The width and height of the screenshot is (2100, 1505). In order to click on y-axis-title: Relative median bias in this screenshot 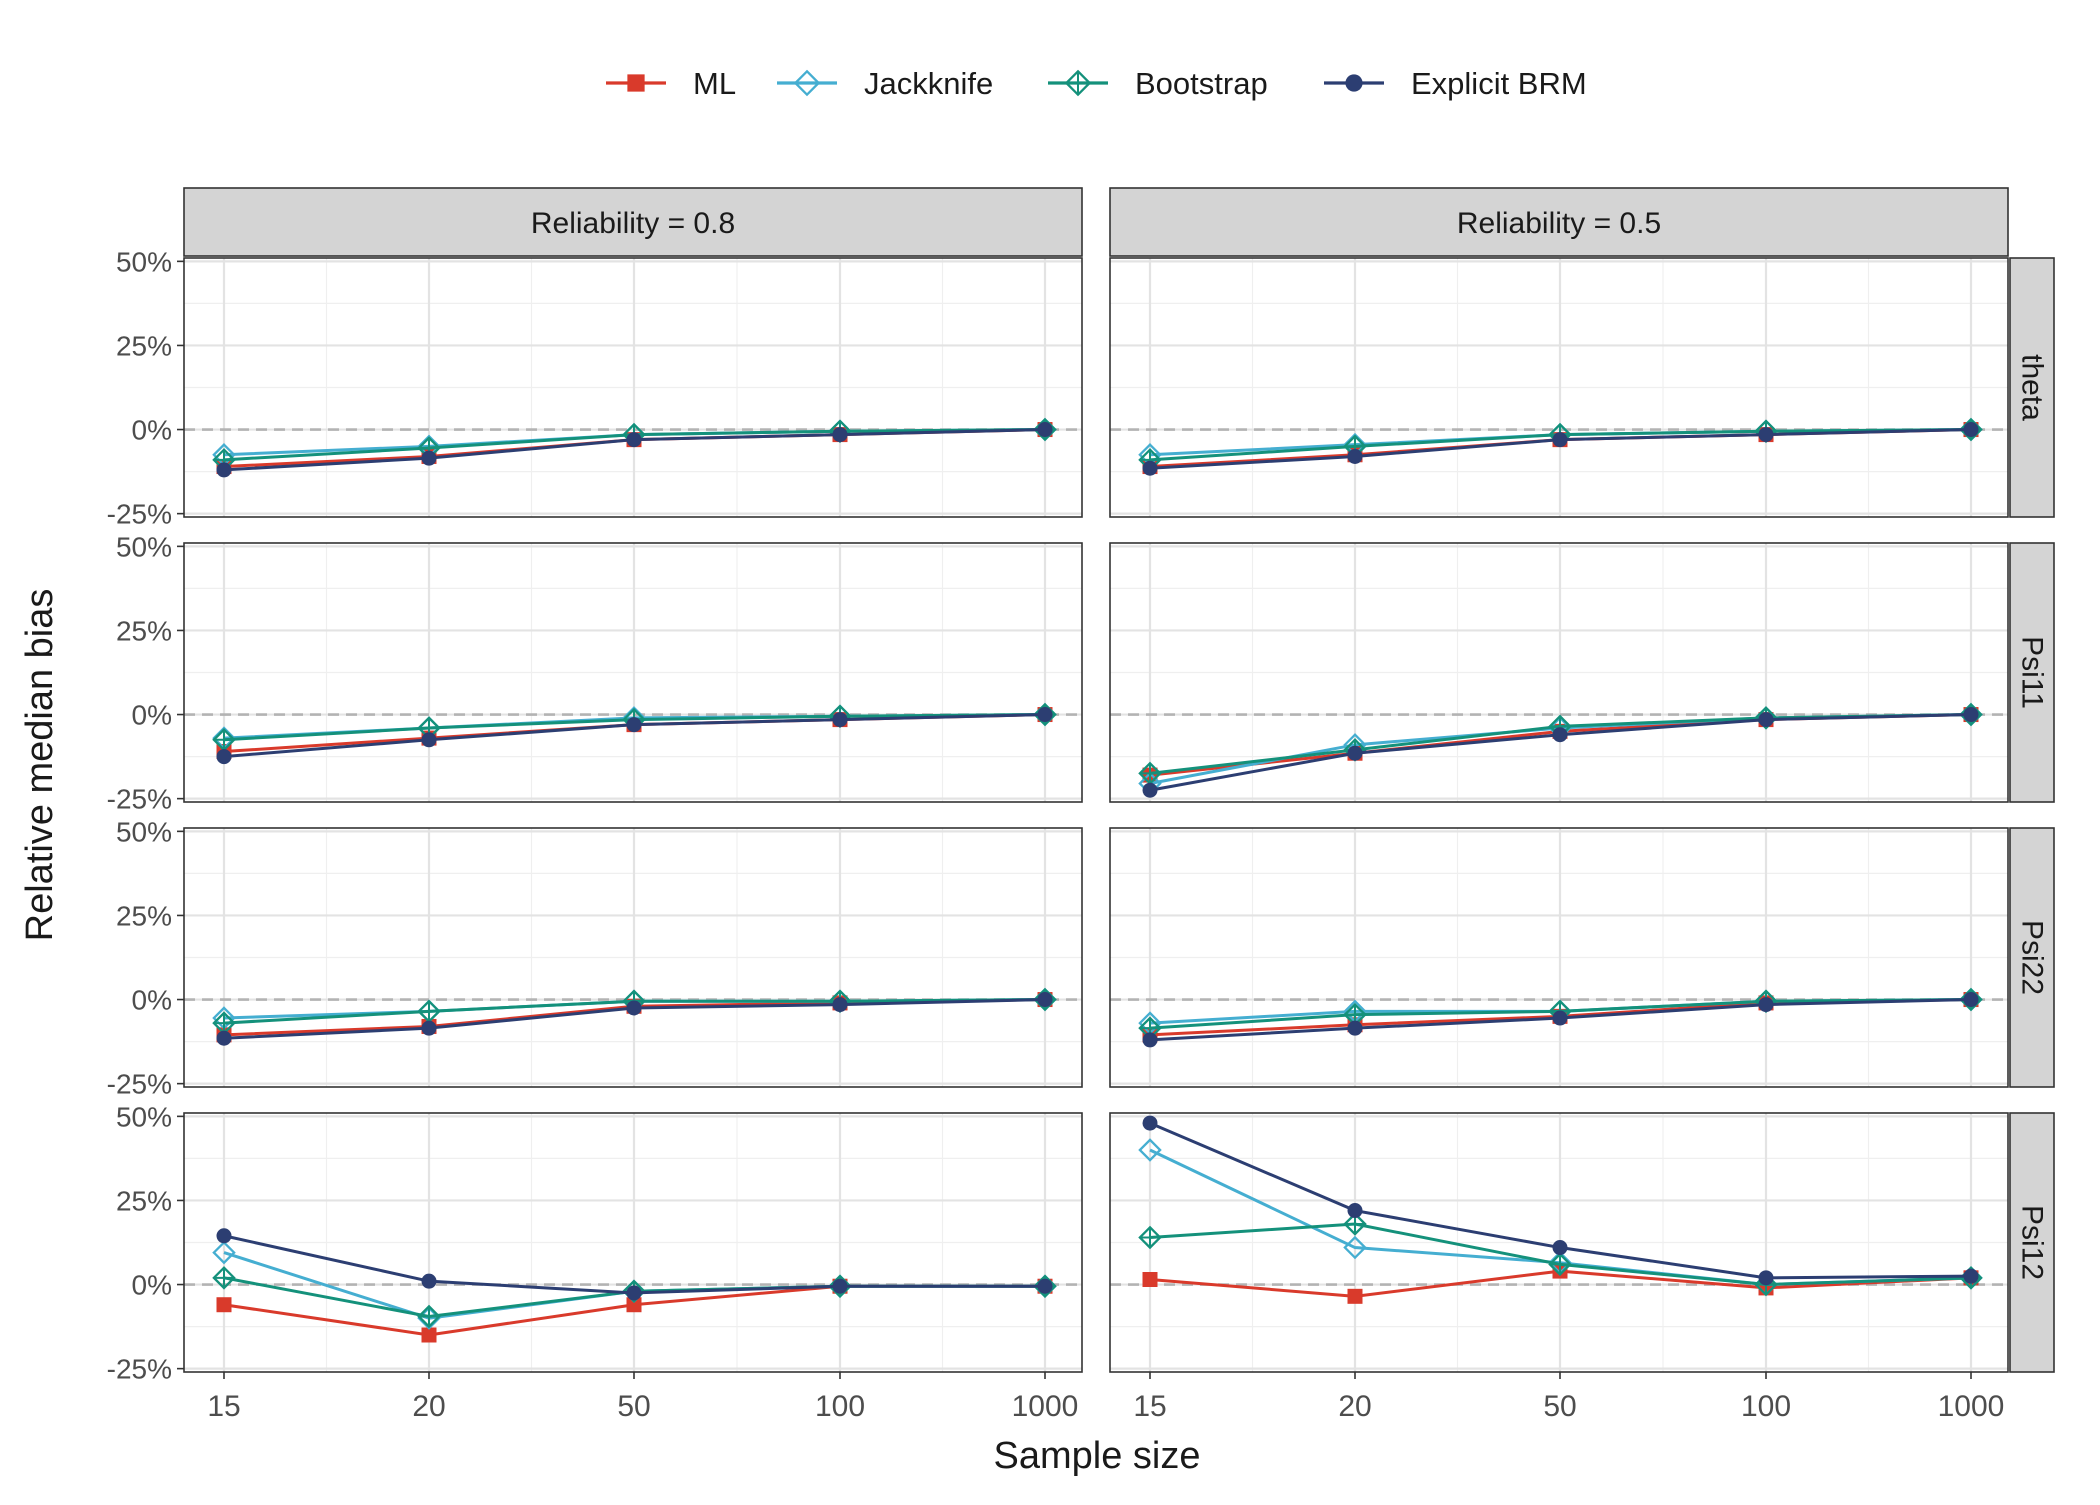, I will do `click(40, 765)`.